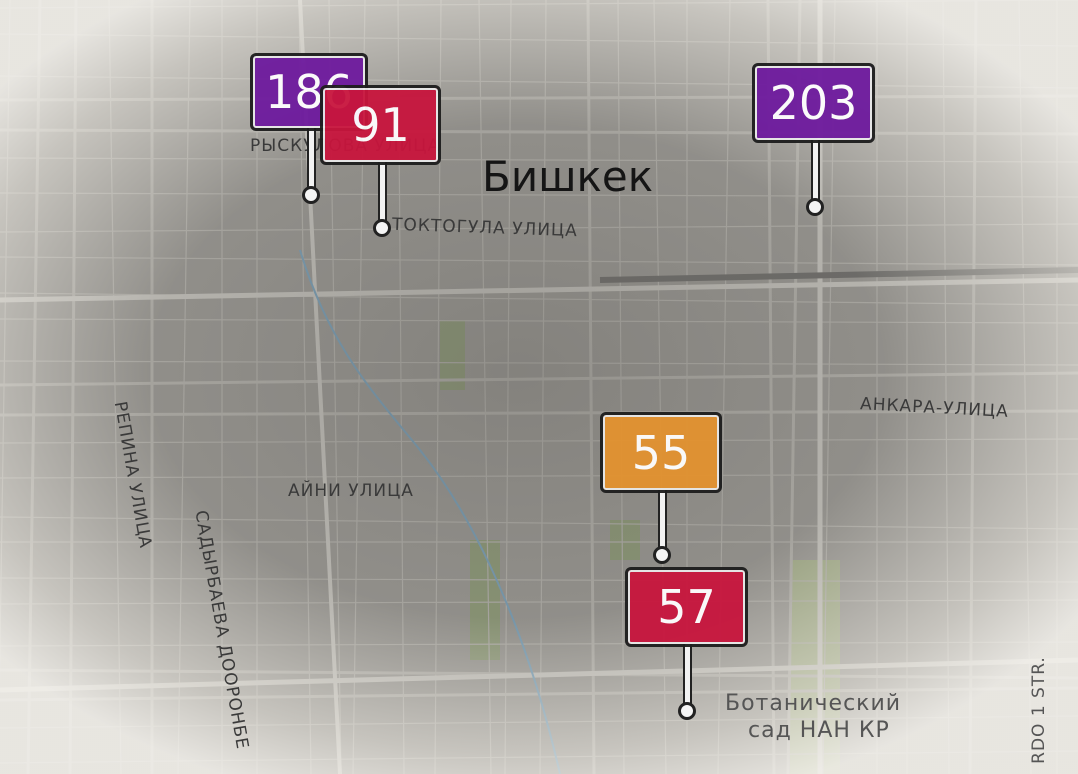  Describe the element at coordinates (819, 730) in the screenshot. I see `poi-botanical-line2: сад НАН КР` at that location.